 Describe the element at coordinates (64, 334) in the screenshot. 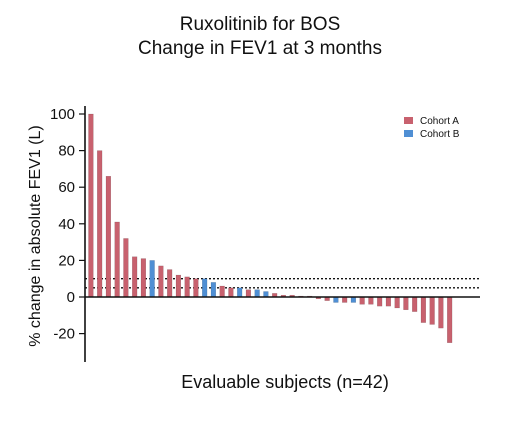

I see `y-tick-label: -20` at that location.